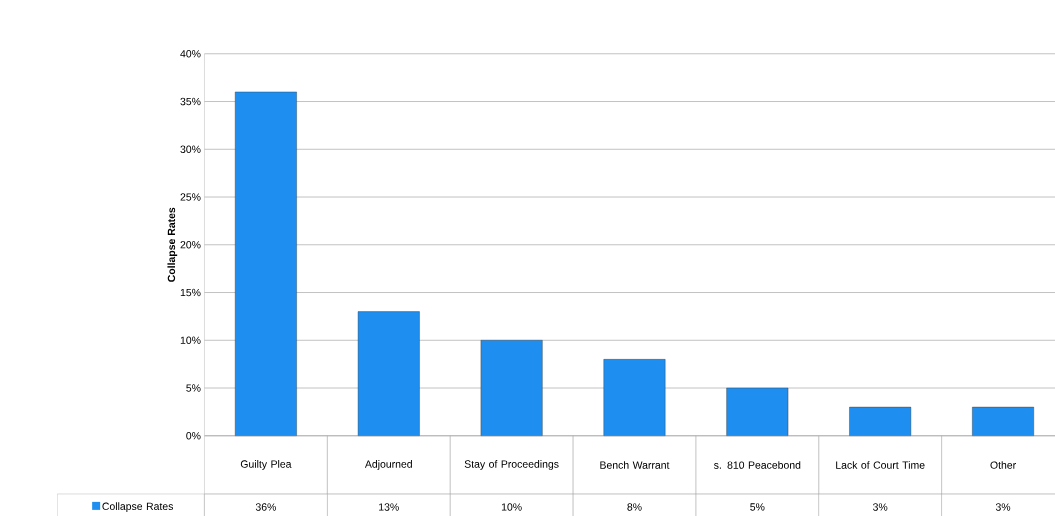 The height and width of the screenshot is (516, 1055). What do you see at coordinates (1003, 465) in the screenshot?
I see `x-tick-label: Other` at bounding box center [1003, 465].